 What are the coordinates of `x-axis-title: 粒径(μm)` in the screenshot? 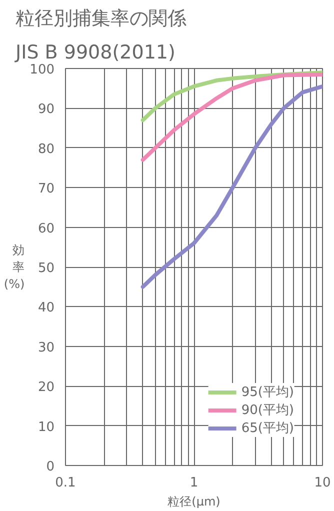 It's located at (194, 501).